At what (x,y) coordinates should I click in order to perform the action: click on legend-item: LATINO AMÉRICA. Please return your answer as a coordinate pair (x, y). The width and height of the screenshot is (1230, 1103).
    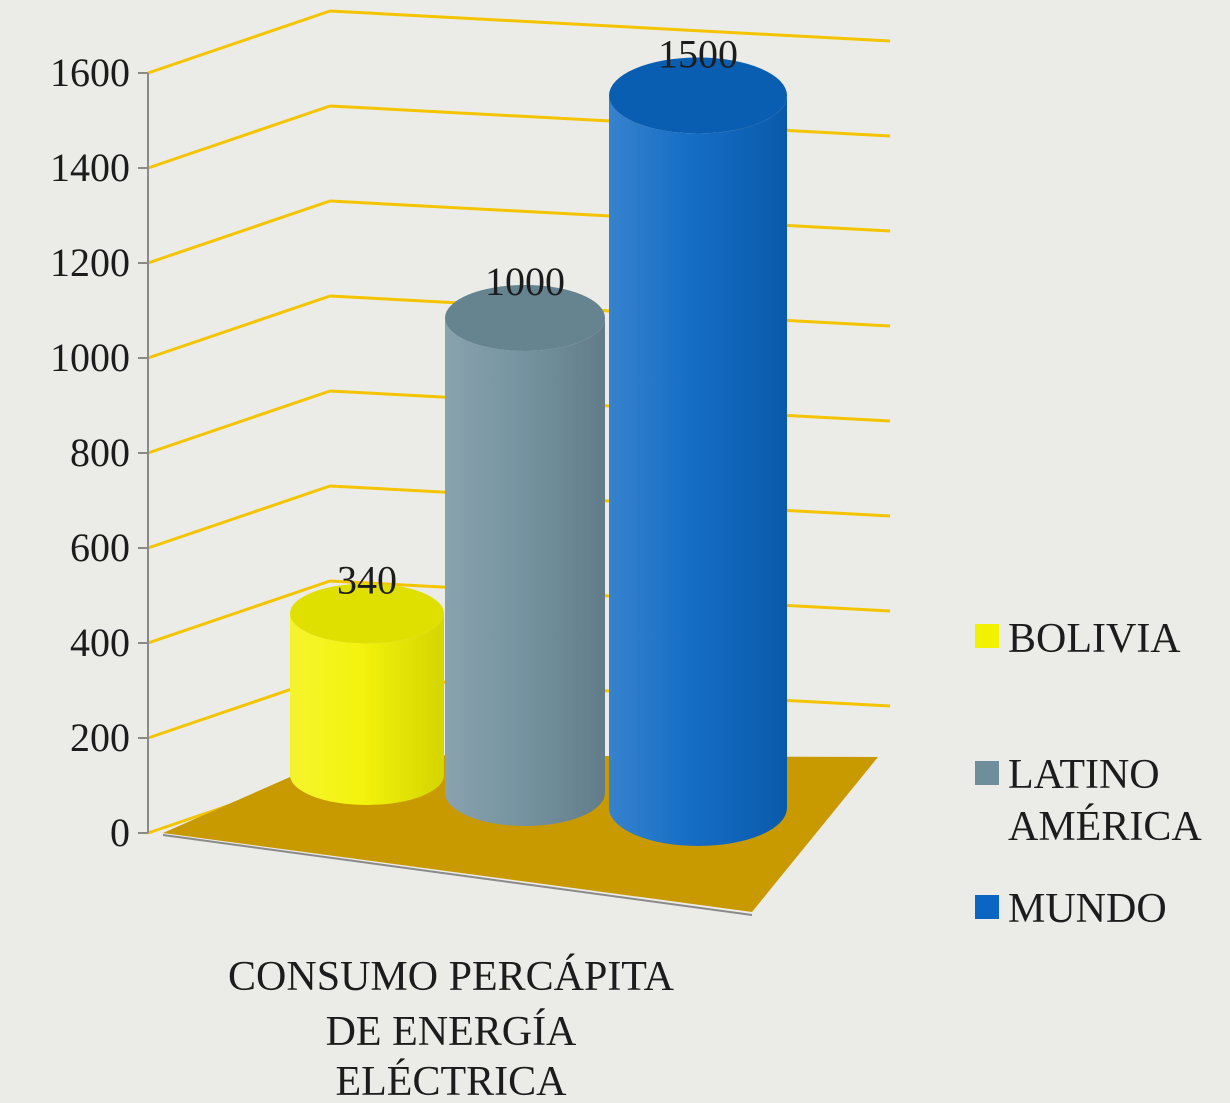
    Looking at the image, I should click on (1088, 801).